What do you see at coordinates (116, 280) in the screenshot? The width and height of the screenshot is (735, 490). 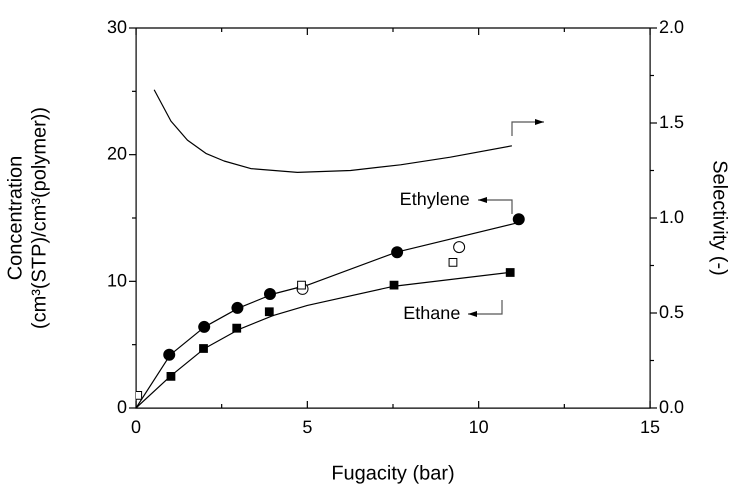 I see `y-tick-label: 10` at bounding box center [116, 280].